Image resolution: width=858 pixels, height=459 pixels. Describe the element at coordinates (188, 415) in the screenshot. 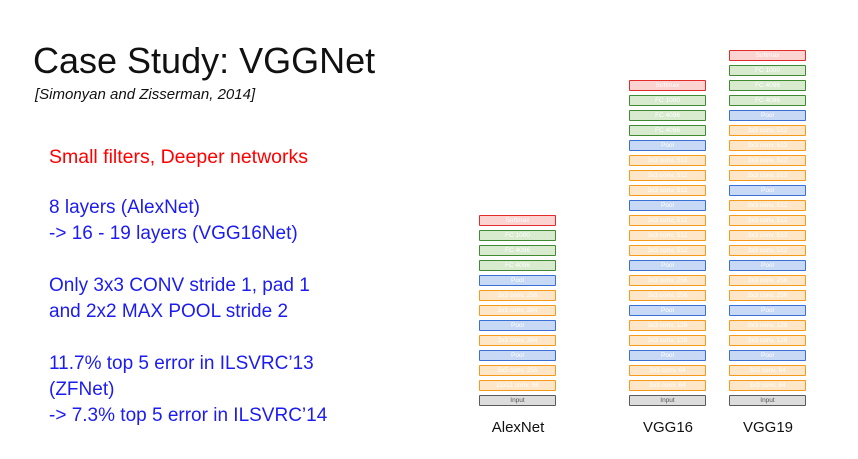

I see `point-line: -> 7.3% top 5 error in ILSVRC’14` at that location.